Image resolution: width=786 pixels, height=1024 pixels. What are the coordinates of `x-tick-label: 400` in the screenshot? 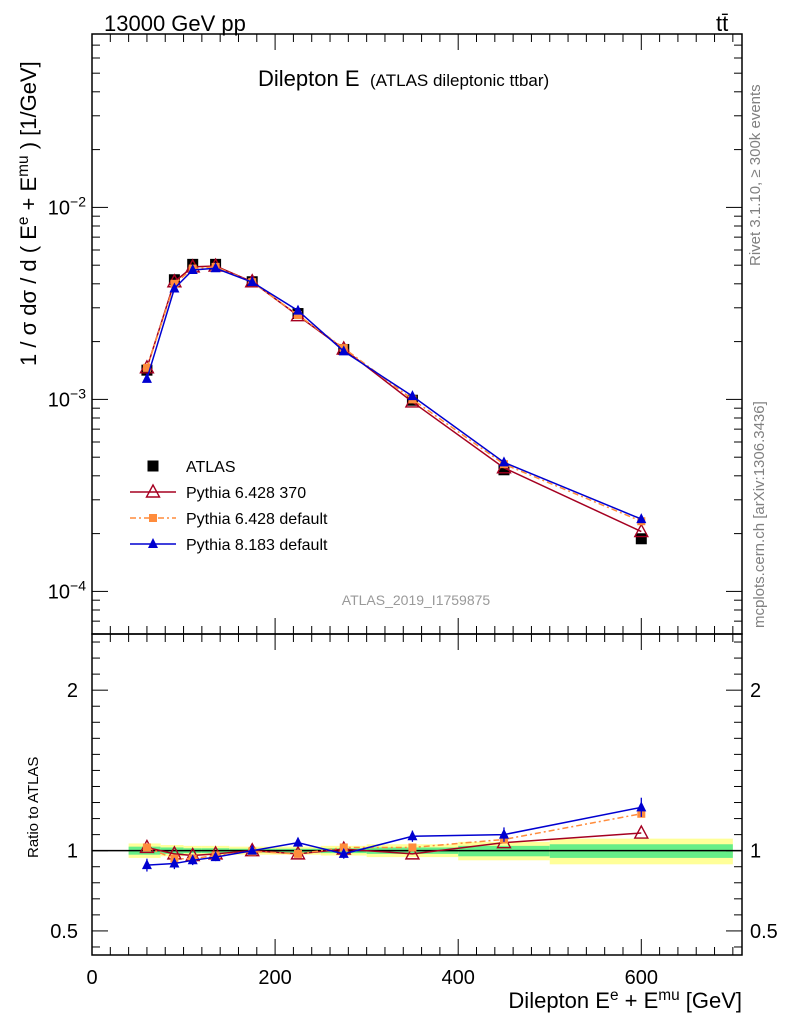 It's located at (458, 978).